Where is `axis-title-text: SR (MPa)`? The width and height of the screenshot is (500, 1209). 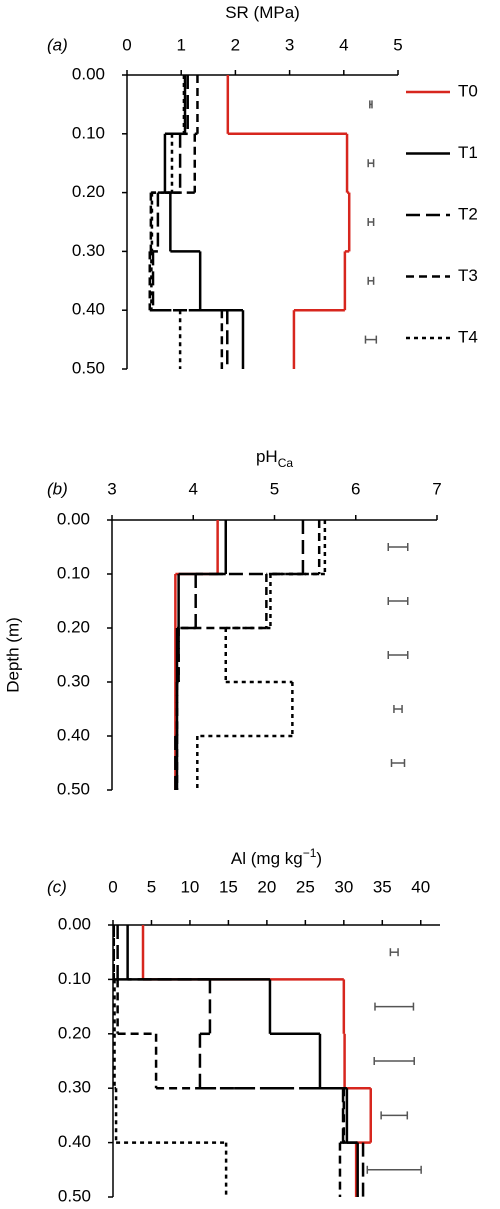
axis-title-text: SR (MPa) is located at coordinates (262, 12).